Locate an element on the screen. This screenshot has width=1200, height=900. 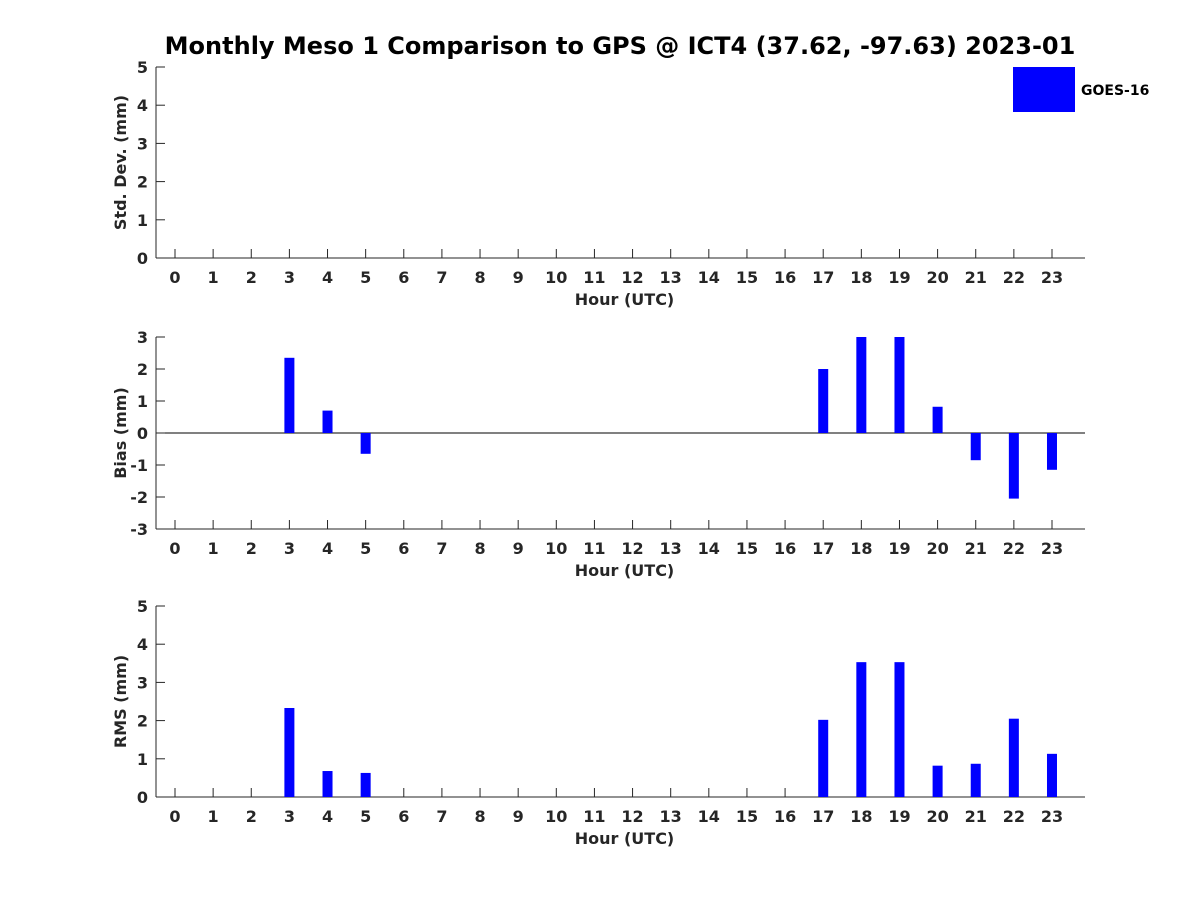
legend: GOES-16 is located at coordinates (1081, 89).